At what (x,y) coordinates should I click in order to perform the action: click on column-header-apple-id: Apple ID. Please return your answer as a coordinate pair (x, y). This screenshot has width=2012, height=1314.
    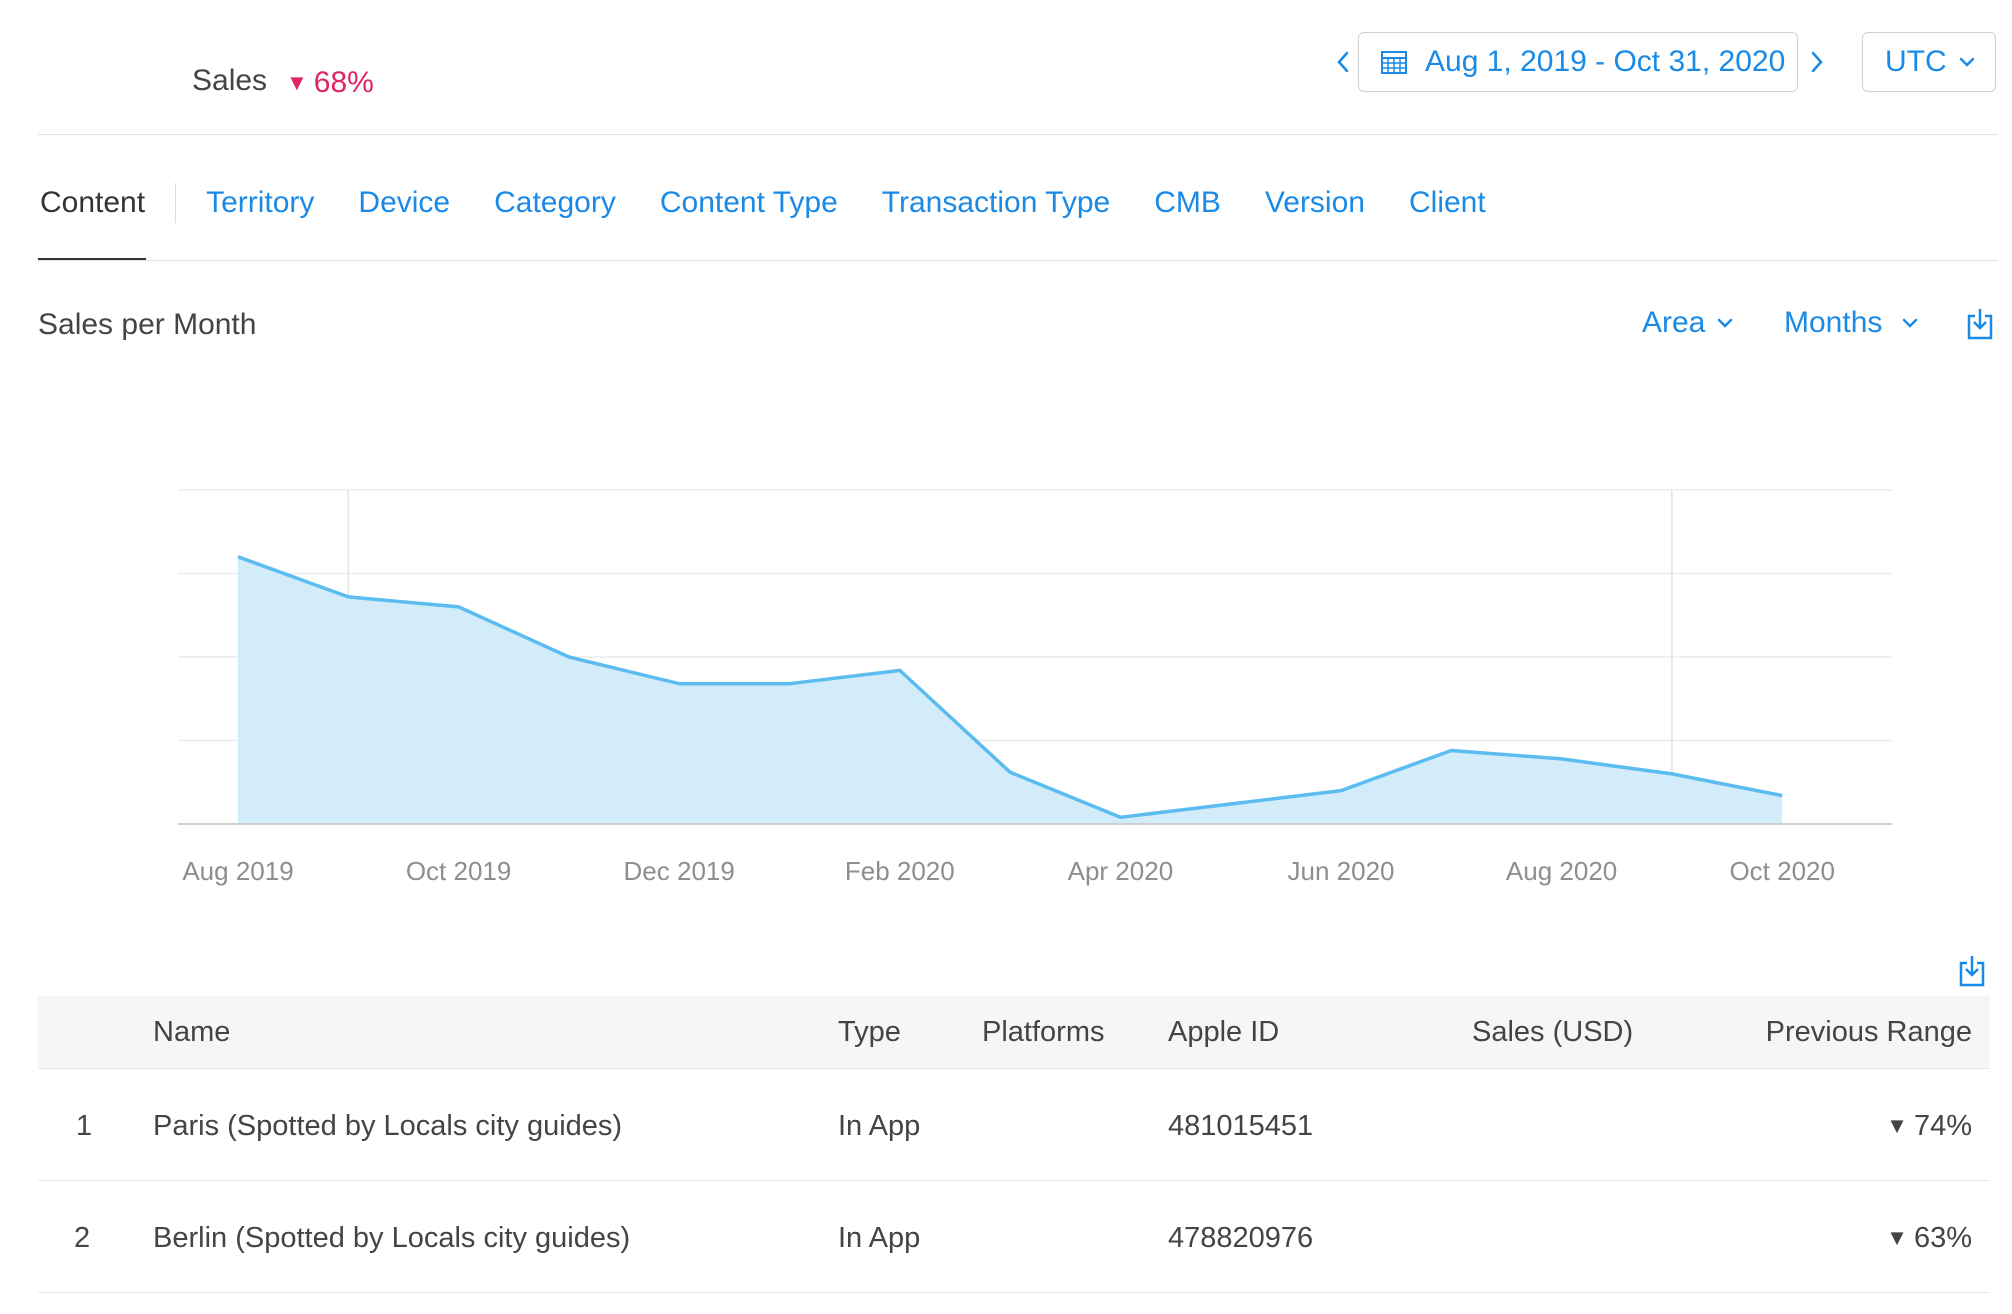
    Looking at the image, I should click on (1224, 1032).